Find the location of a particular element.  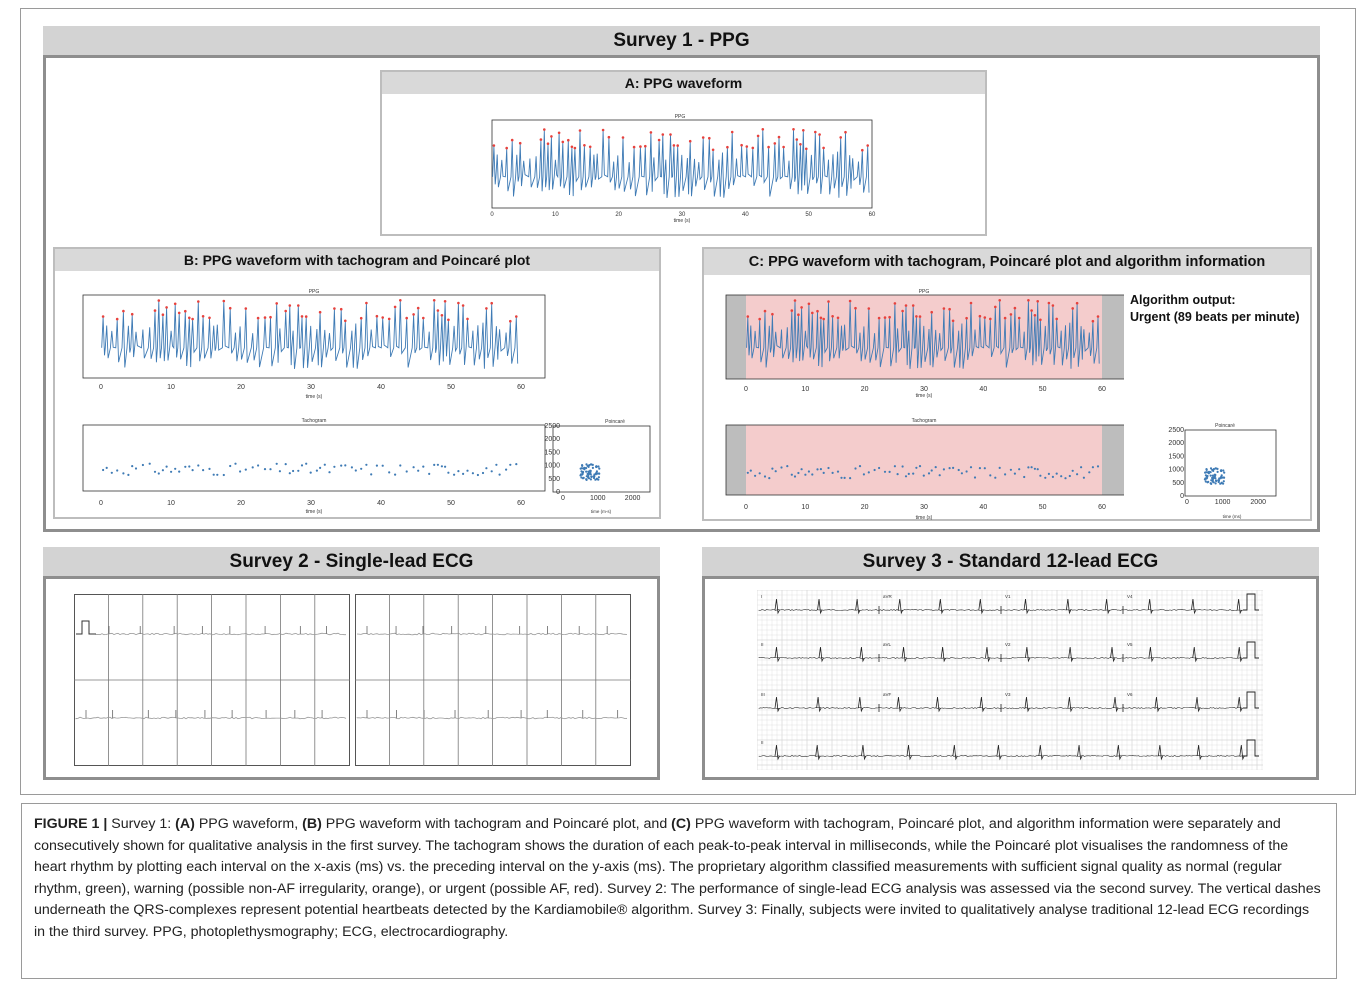

x-tick-label: 60 is located at coordinates (1102, 507).